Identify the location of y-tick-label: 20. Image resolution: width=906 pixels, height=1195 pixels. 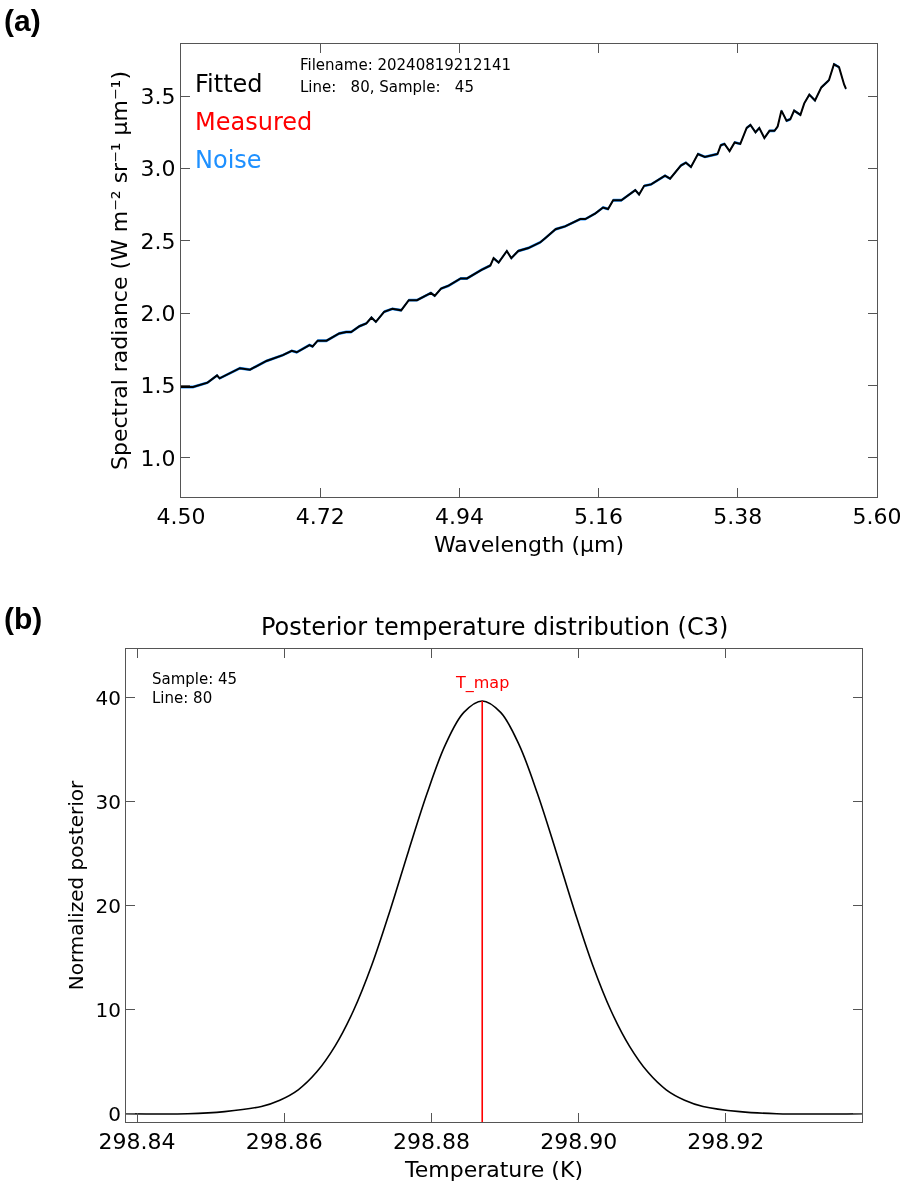
(108, 905).